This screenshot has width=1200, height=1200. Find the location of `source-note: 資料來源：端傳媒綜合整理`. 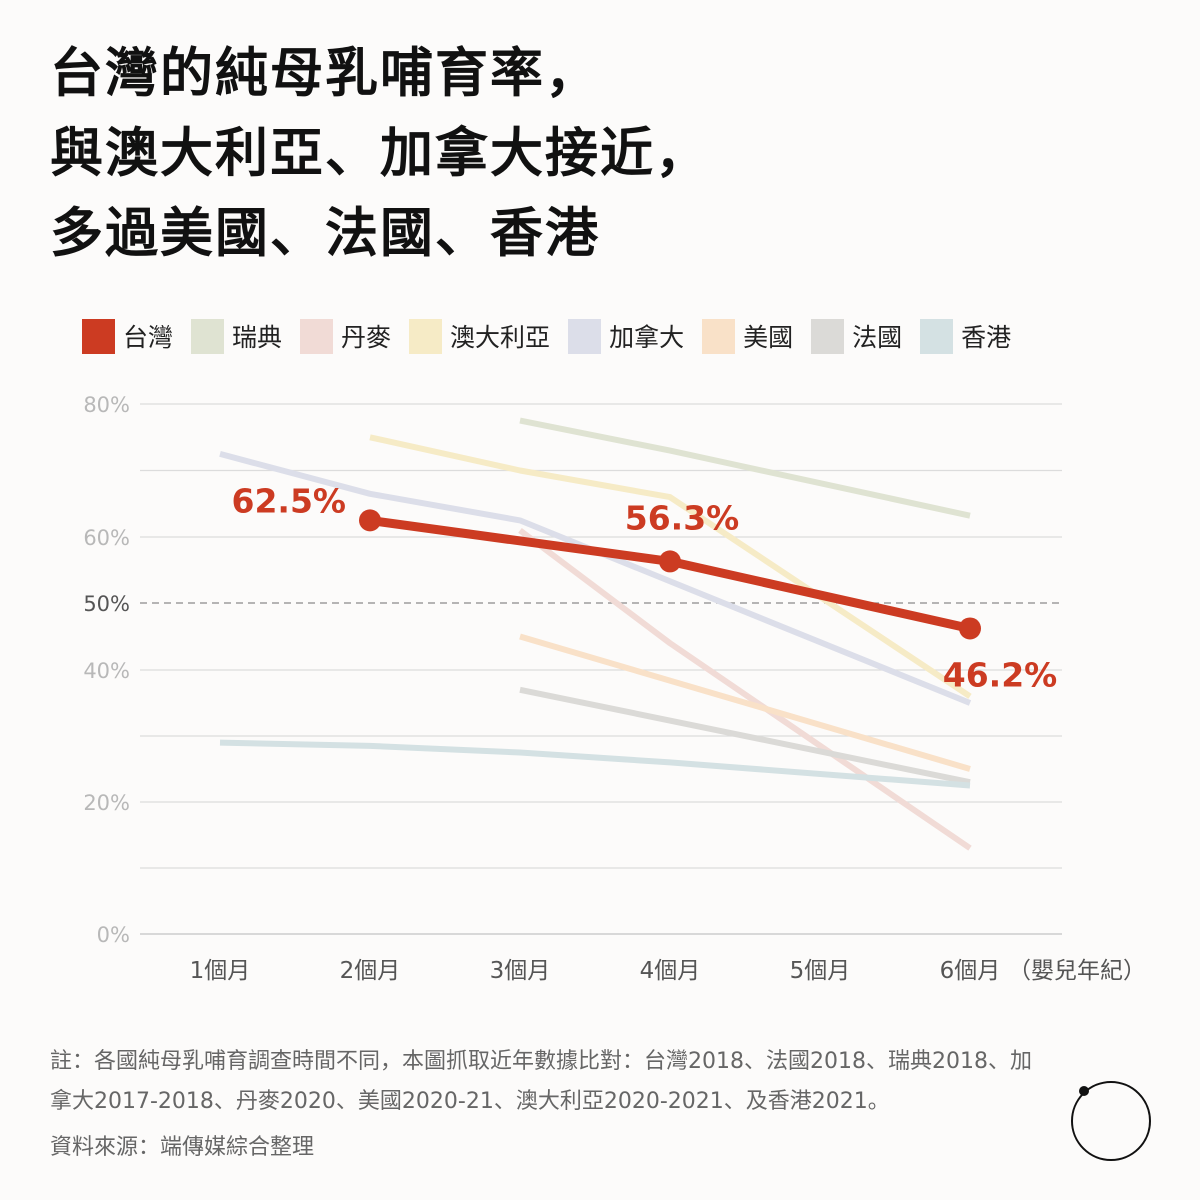

source-note: 資料來源：端傳媒綜合整理 is located at coordinates (182, 1147).